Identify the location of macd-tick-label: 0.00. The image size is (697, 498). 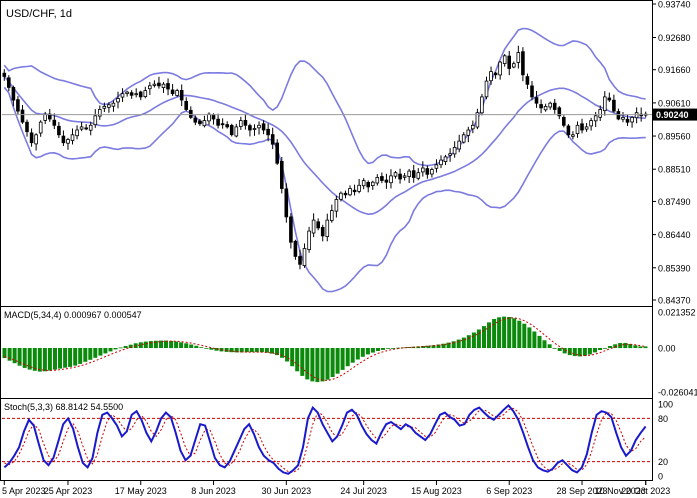
(667, 349).